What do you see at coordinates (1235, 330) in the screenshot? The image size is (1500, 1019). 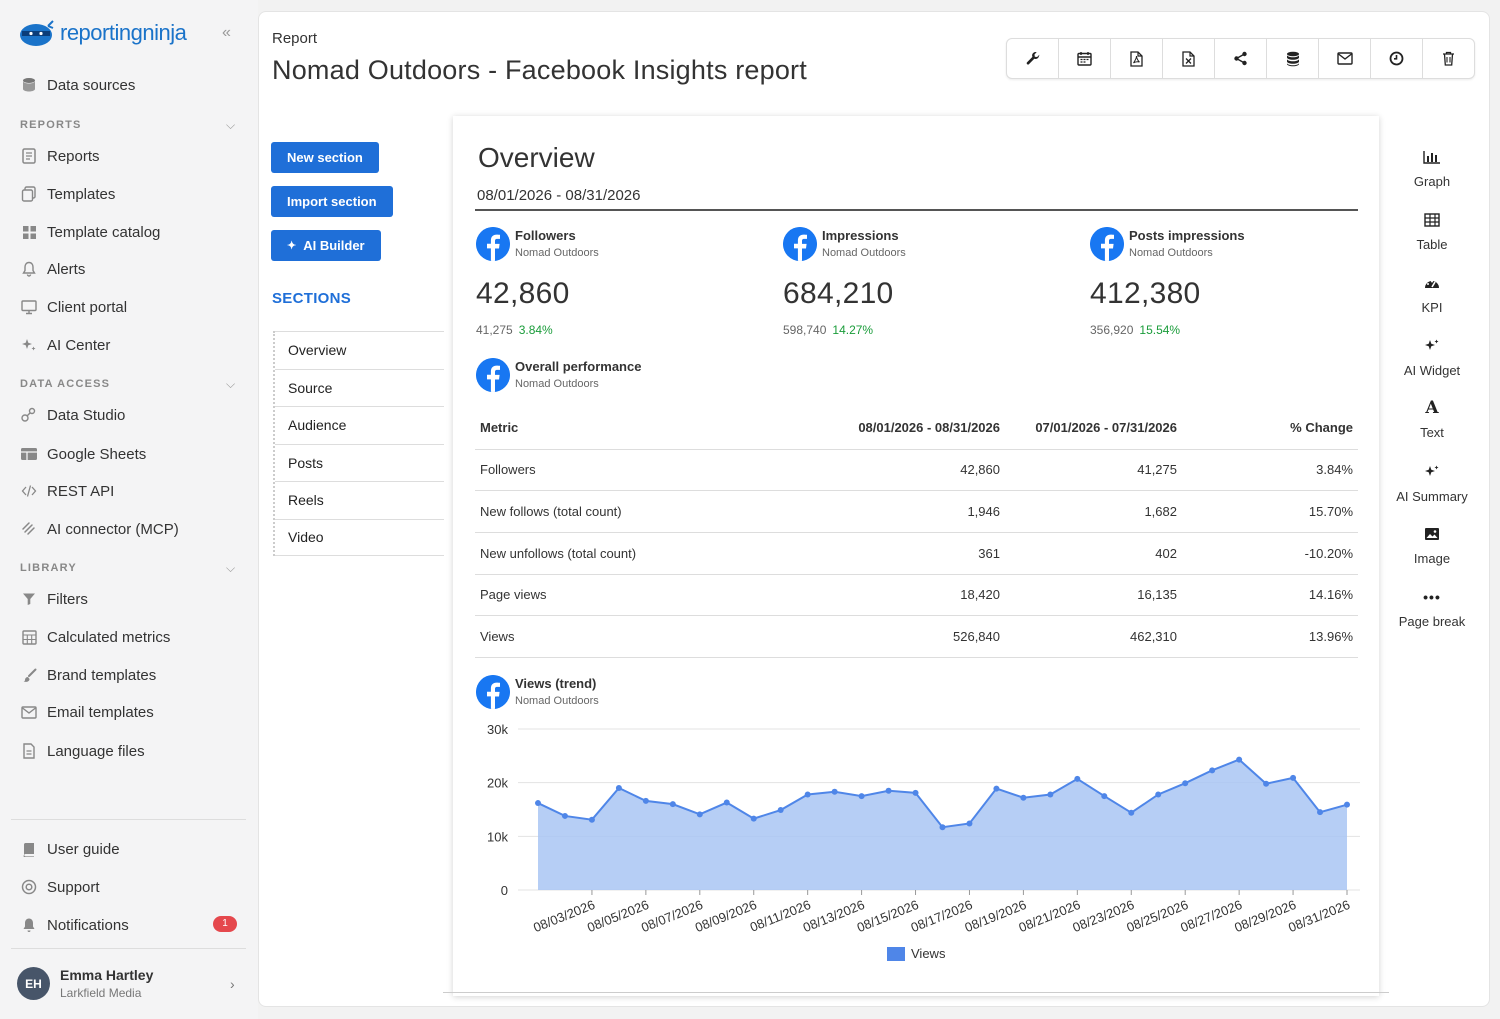 I see `kpi-comparison: 356,920 15.54%` at bounding box center [1235, 330].